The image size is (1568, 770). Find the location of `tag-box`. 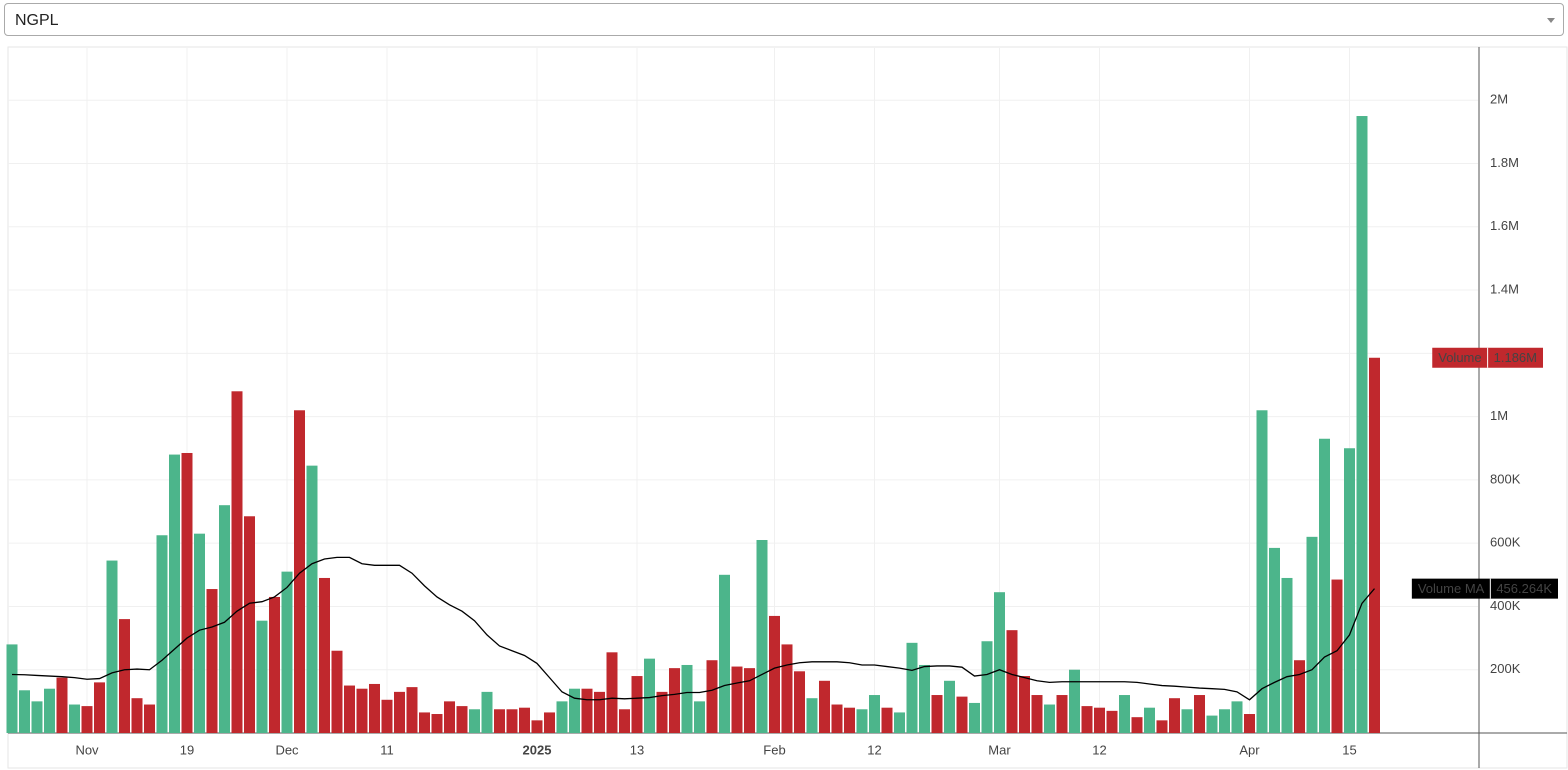

tag-box is located at coordinates (1484, 588).